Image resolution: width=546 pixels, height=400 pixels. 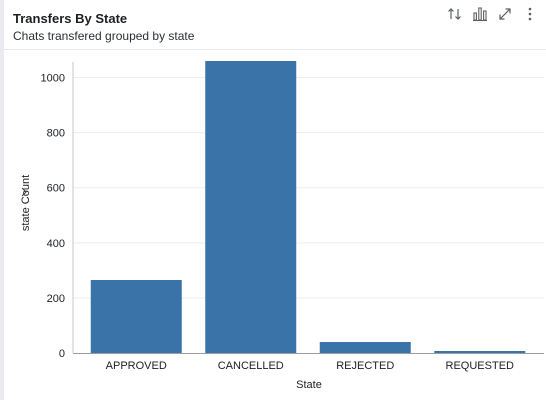 I want to click on bar-rejected, so click(x=365, y=347).